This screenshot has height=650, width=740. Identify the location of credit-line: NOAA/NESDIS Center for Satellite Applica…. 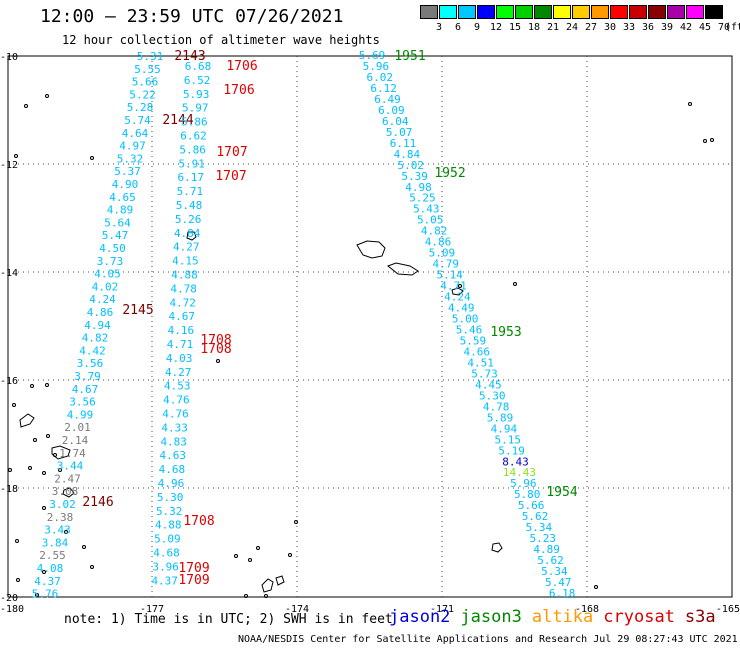
(488, 639).